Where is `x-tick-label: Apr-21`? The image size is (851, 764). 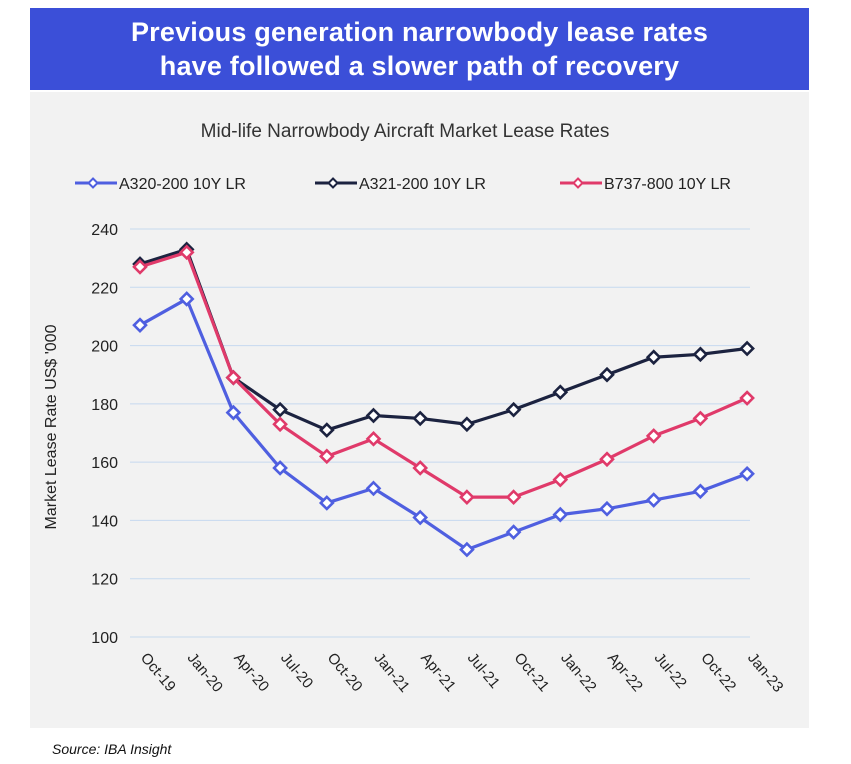 x-tick-label: Apr-21 is located at coordinates (438, 672).